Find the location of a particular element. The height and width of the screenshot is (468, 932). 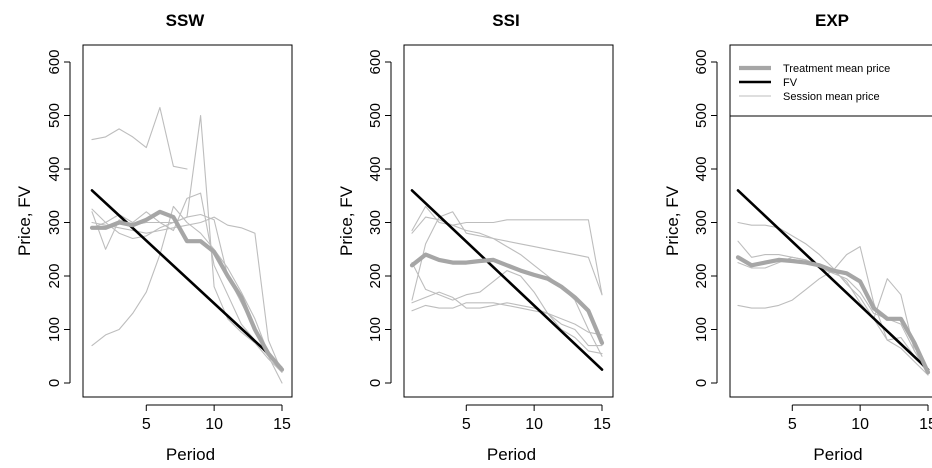

legend: Treatment mean price FV Session mean price is located at coordinates (830, 80).